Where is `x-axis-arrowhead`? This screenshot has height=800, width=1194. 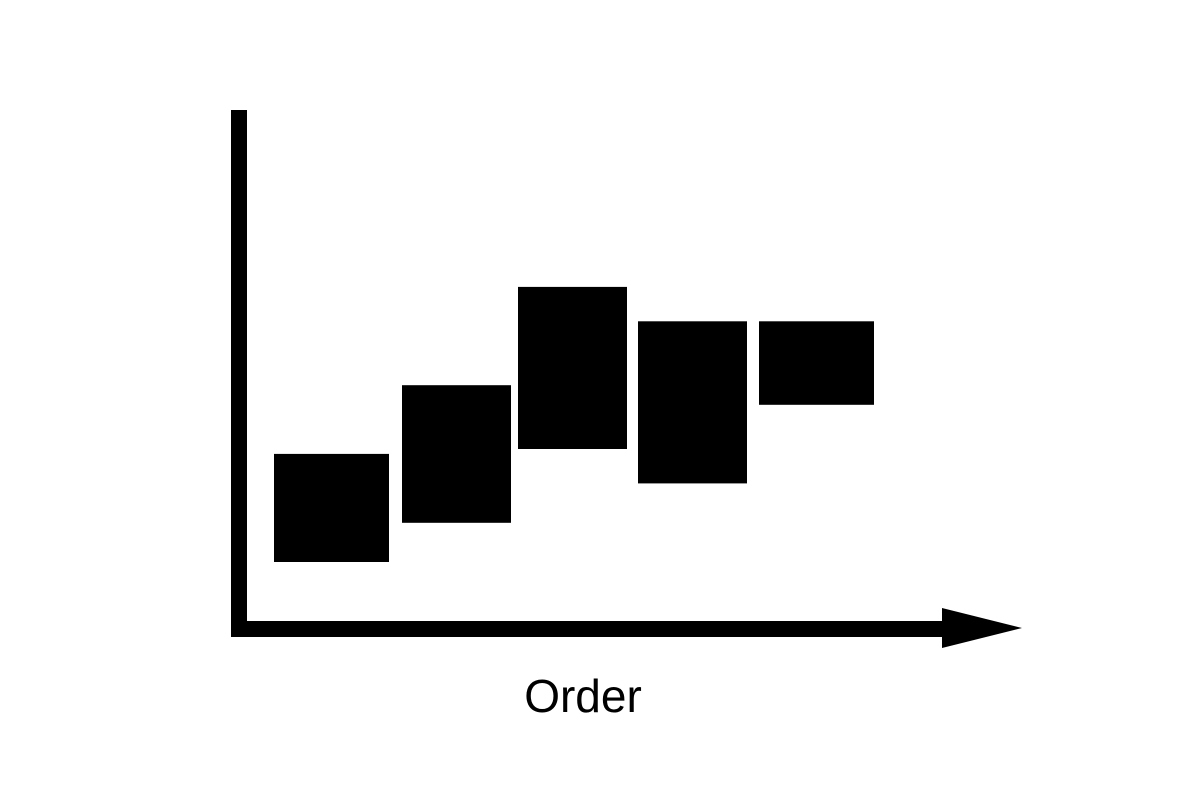
x-axis-arrowhead is located at coordinates (982, 628).